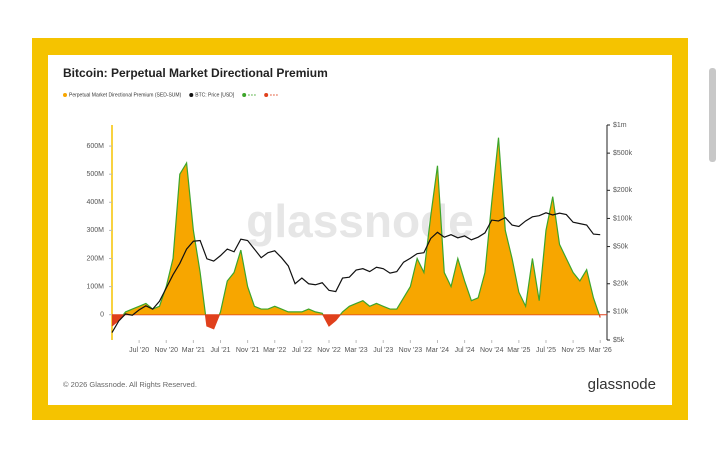 The height and width of the screenshot is (462, 720). Describe the element at coordinates (130, 384) in the screenshot. I see `footer: © 2026 Glassnode. All Rights Reserved.` at that location.